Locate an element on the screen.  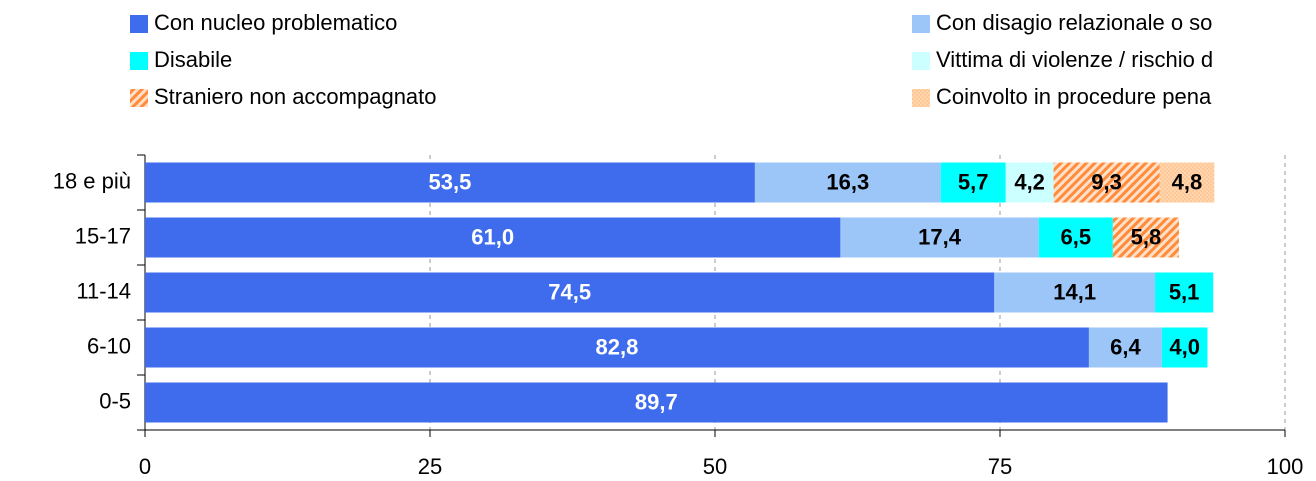
data-label: 5,1 is located at coordinates (1184, 291).